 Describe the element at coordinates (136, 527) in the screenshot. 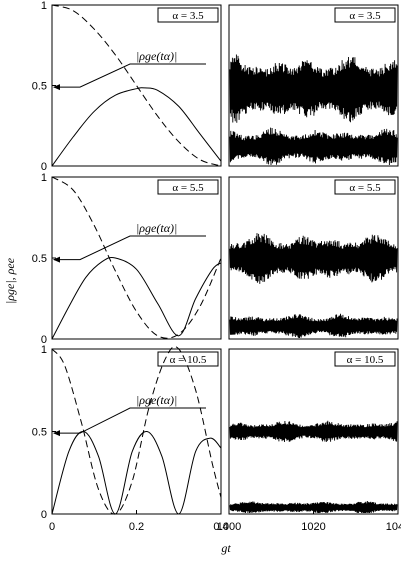

I see `x-tick-label: 0.2` at that location.